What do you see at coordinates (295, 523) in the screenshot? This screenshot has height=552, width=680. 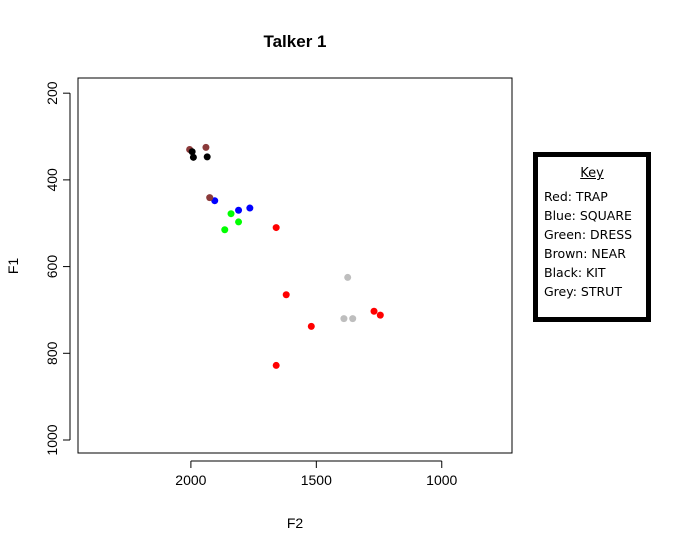 I see `x-axis-label: F2` at bounding box center [295, 523].